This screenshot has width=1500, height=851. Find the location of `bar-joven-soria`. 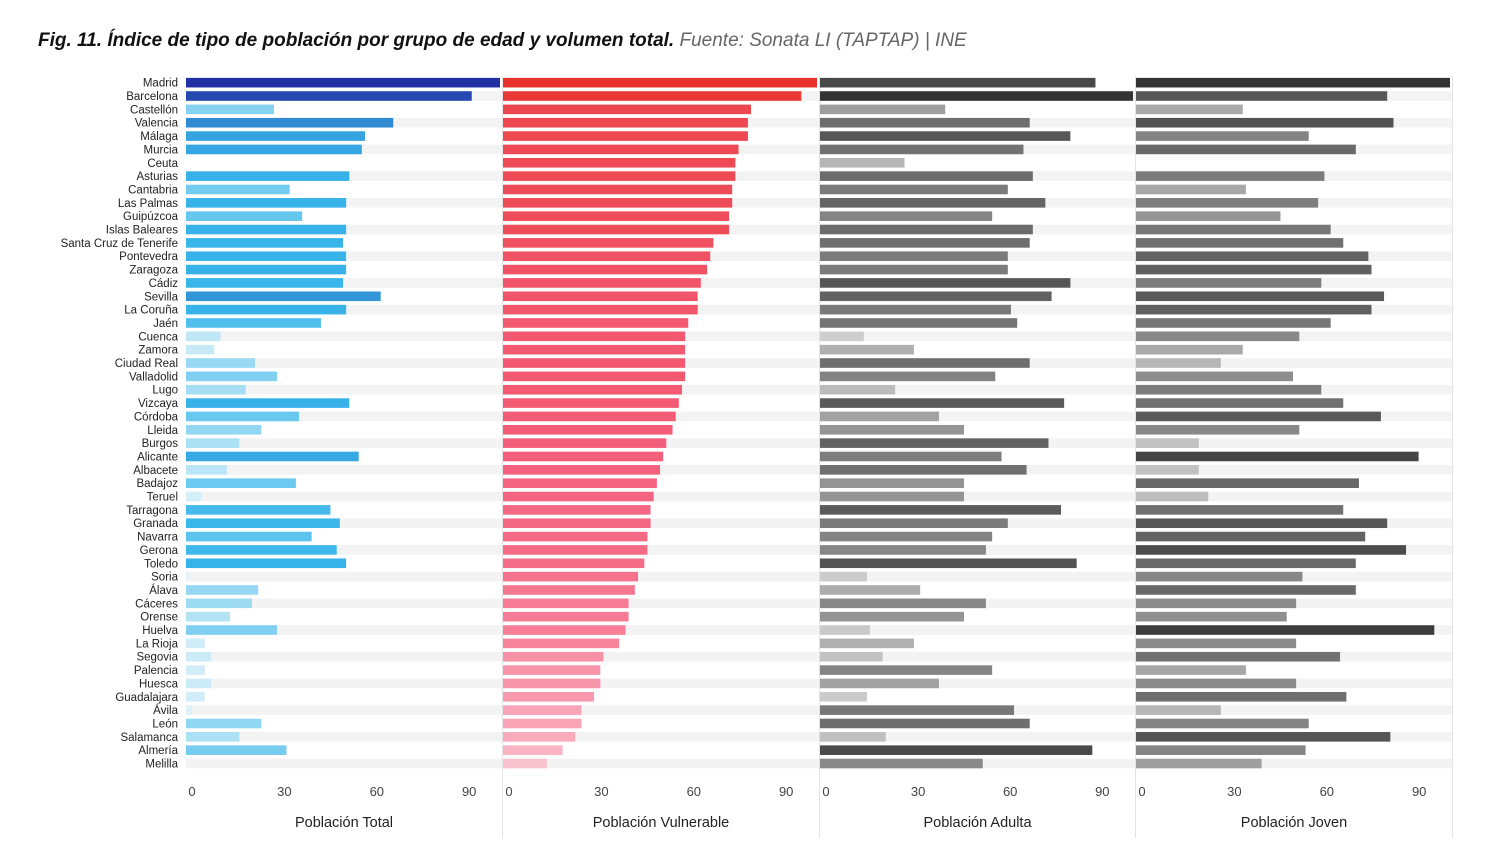

bar-joven-soria is located at coordinates (1219, 576).